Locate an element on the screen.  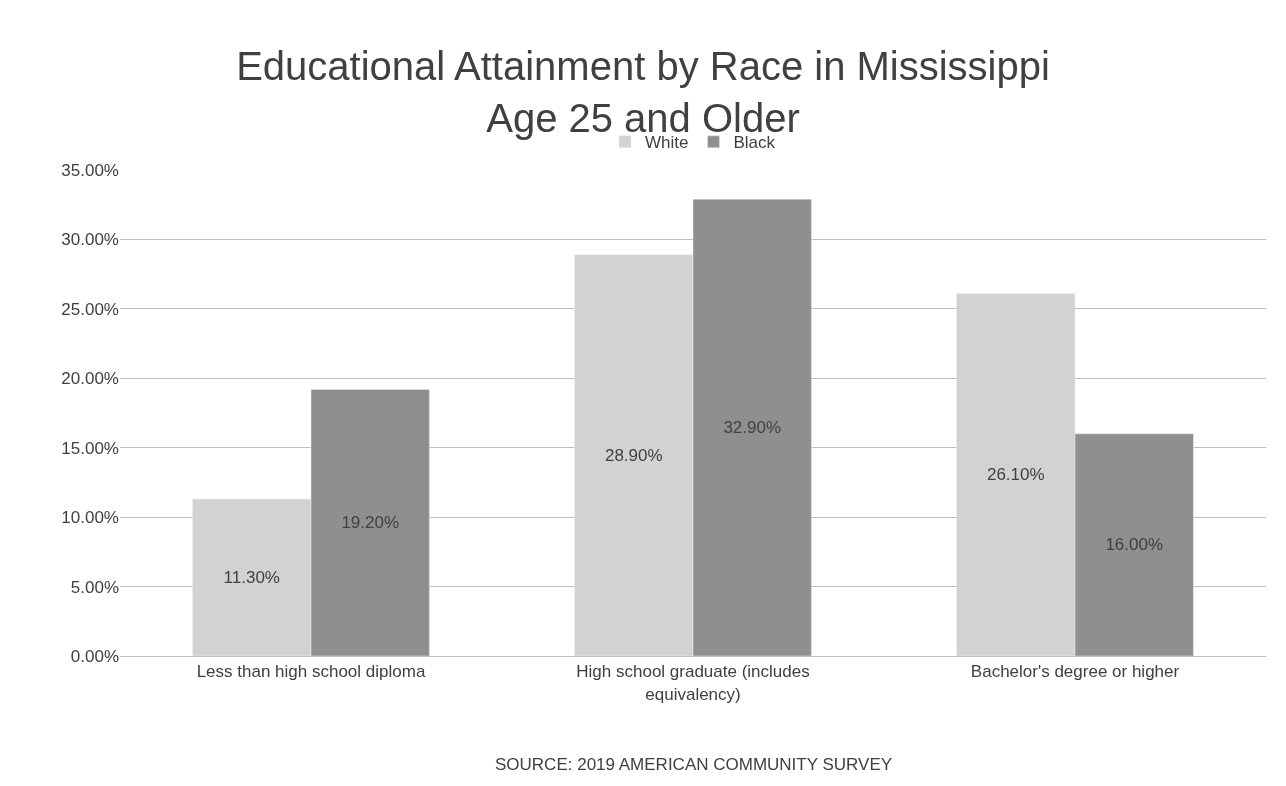
y-tick-label: 25.00% is located at coordinates (90, 309).